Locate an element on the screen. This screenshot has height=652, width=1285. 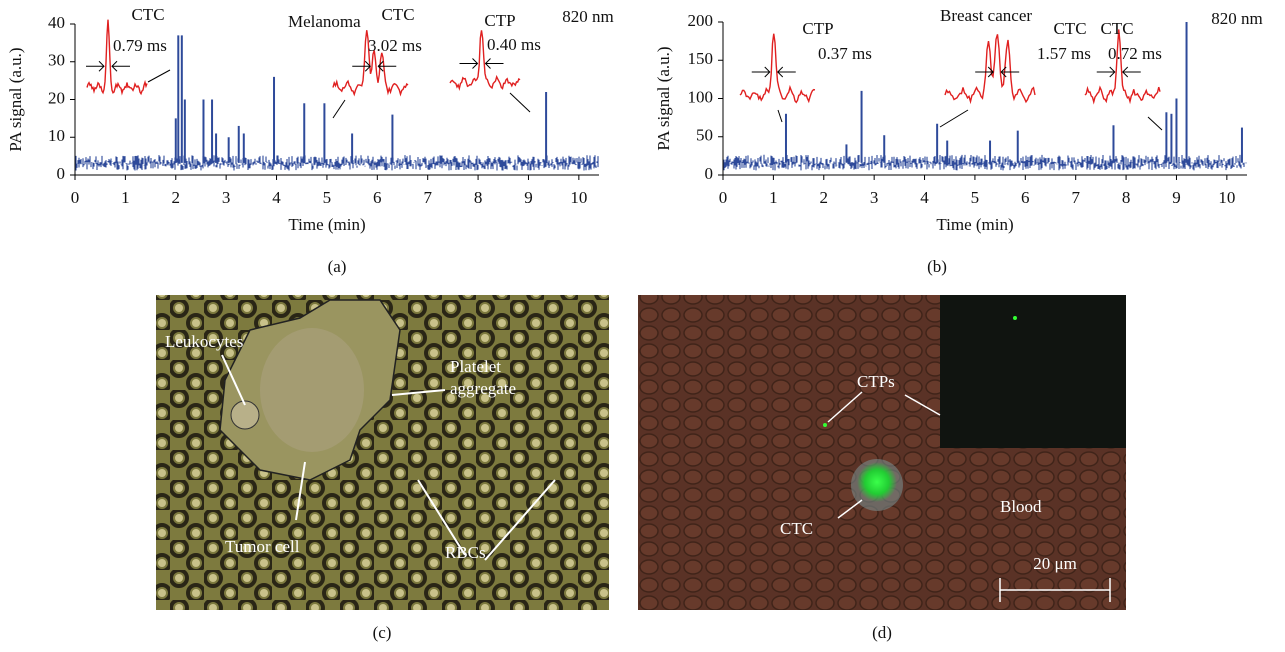
y-tick-label: 50 is located at coordinates (704, 135).